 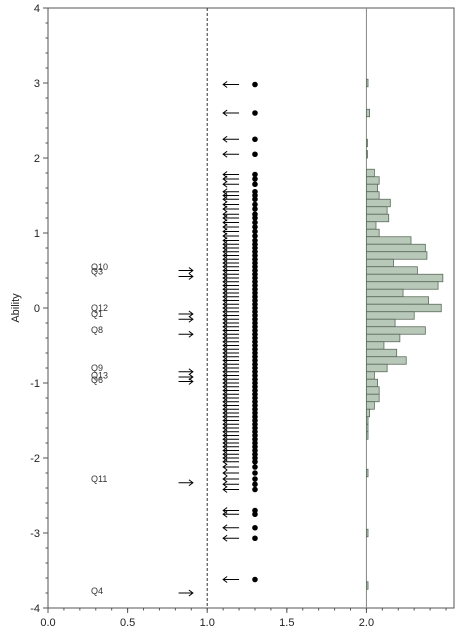 I want to click on item-label: Q8, so click(x=97, y=330).